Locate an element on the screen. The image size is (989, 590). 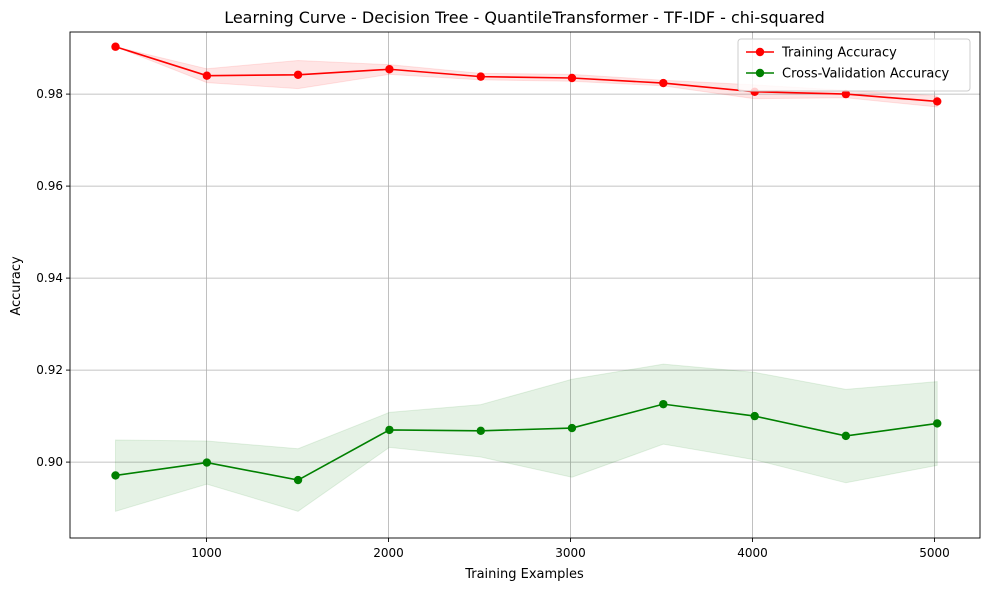
x-tick-label: 3000 is located at coordinates (570, 553).